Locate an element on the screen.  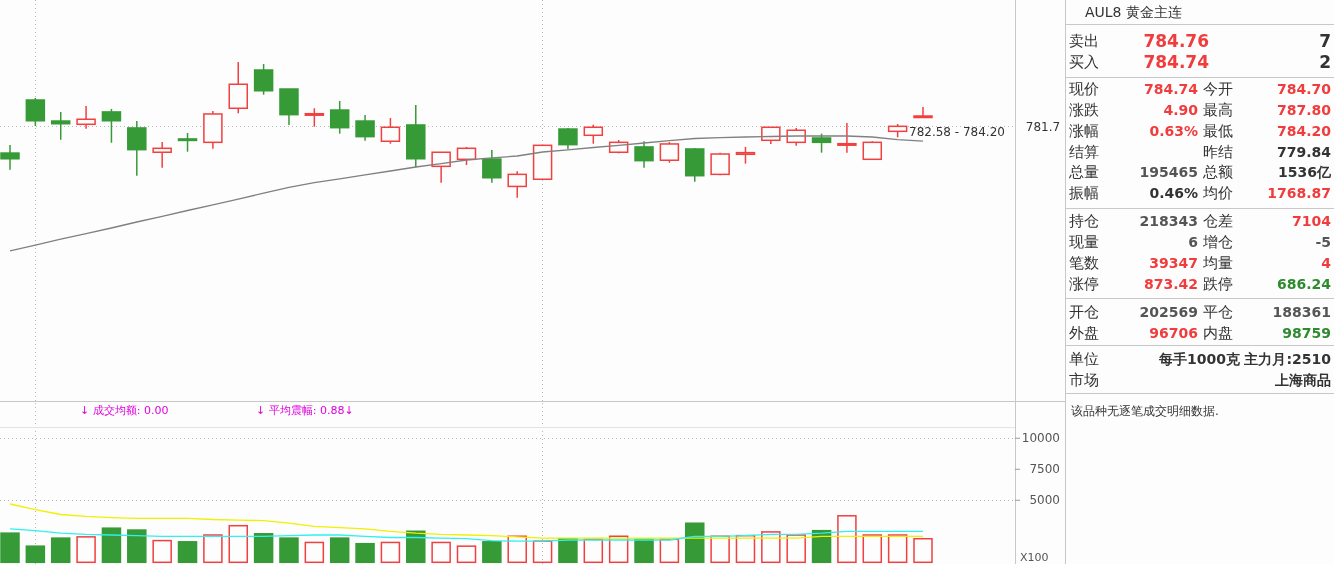
text: 0.46% is located at coordinates (1173, 193).